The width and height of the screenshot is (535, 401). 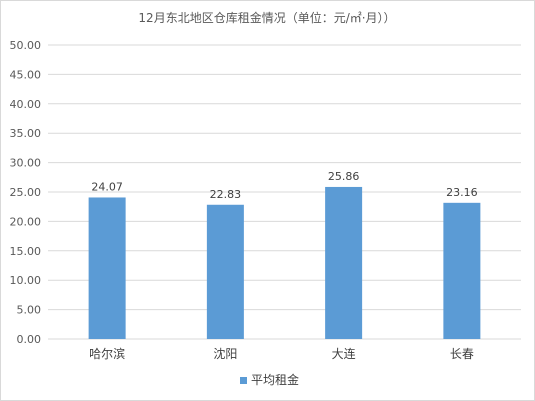 I want to click on y-tick-label: 10.00, so click(x=26, y=280).